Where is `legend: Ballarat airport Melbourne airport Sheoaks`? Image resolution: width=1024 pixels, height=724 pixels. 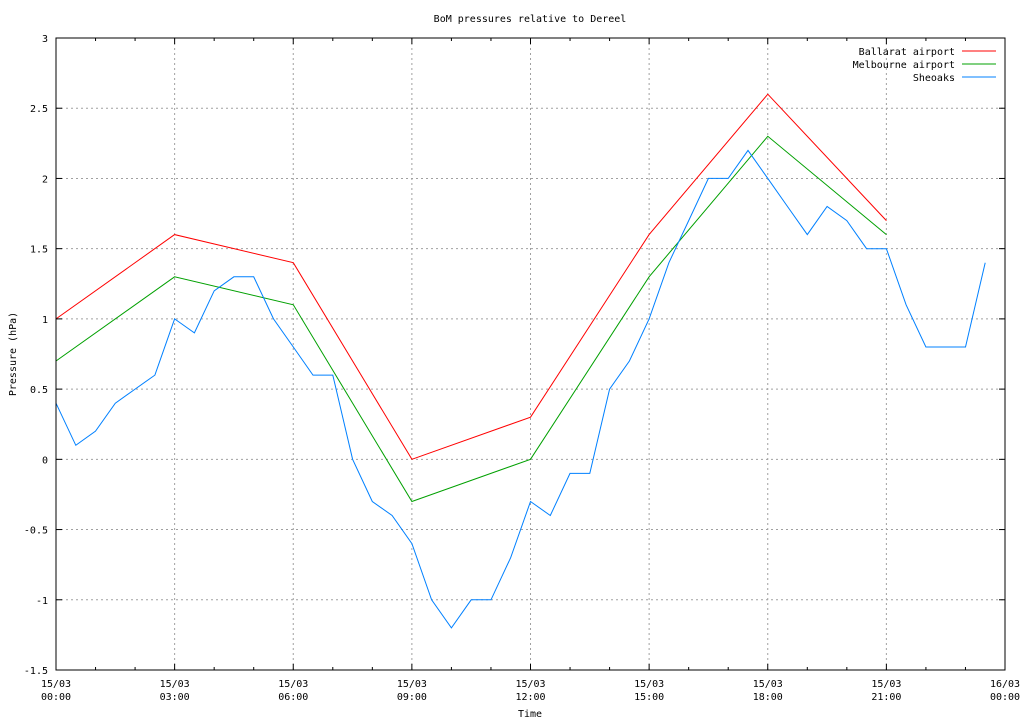 legend: Ballarat airport Melbourne airport Sheoaks is located at coordinates (924, 65).